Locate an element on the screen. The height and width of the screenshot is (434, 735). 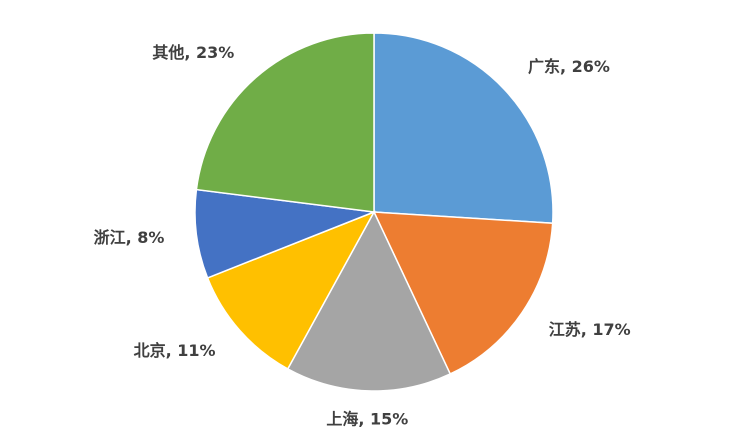
data-label: 其他, 23% is located at coordinates (193, 52).